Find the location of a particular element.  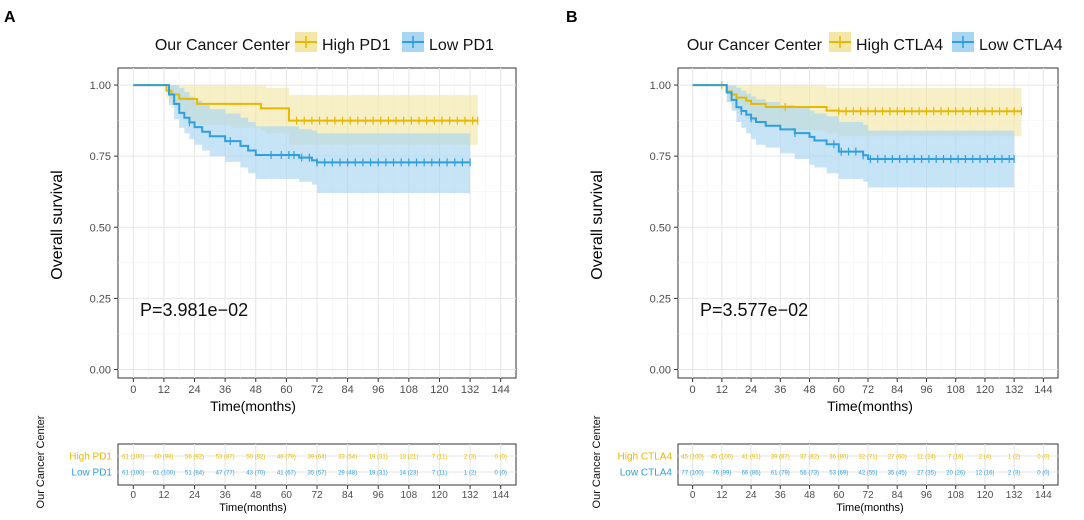

risk-cell: 45 (100) is located at coordinates (692, 458).